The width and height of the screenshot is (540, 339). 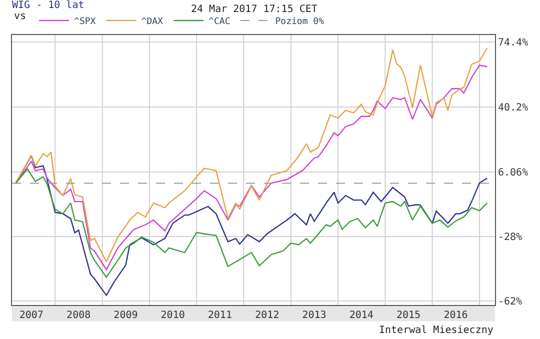 I want to click on x-tick-label: 2014, so click(x=361, y=315).